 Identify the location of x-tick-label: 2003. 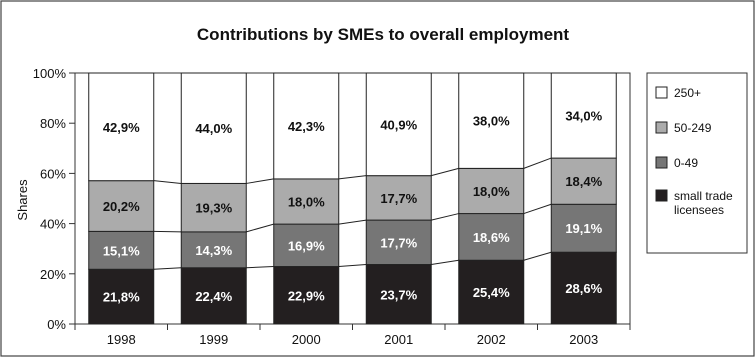
(583, 339).